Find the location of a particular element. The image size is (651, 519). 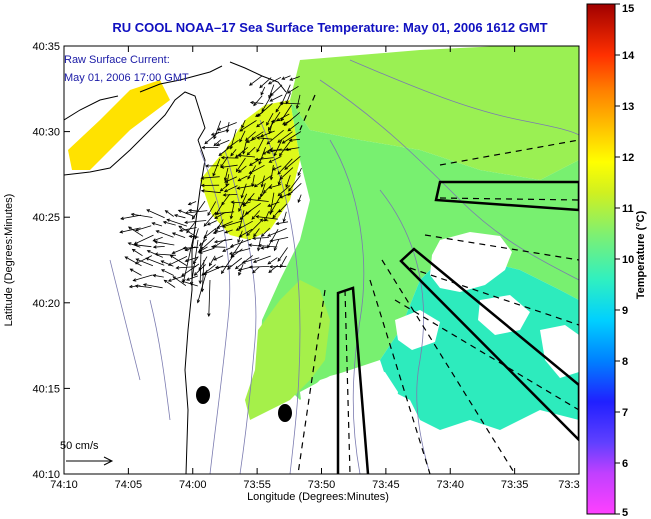

y-tick-label: 40:35 is located at coordinates (46, 47).